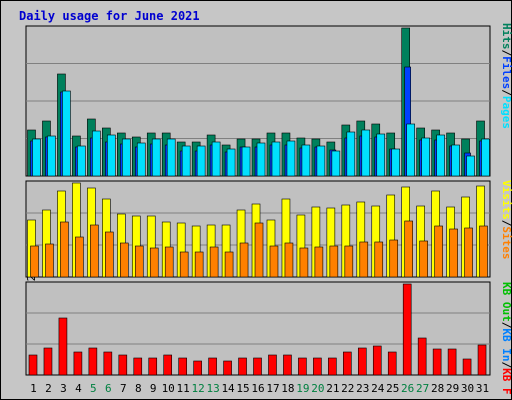 The width and height of the screenshot is (512, 400). Describe the element at coordinates (183, 388) in the screenshot. I see `x-tick-label: 11` at that location.